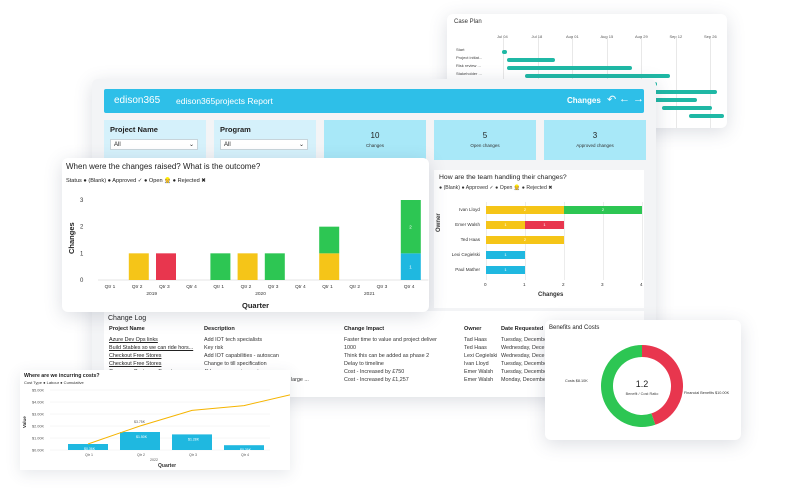 Image resolution: width=800 pixels, height=500 pixels. Describe the element at coordinates (710, 36) in the screenshot. I see `gantt-month-label: Sep 26` at that location.